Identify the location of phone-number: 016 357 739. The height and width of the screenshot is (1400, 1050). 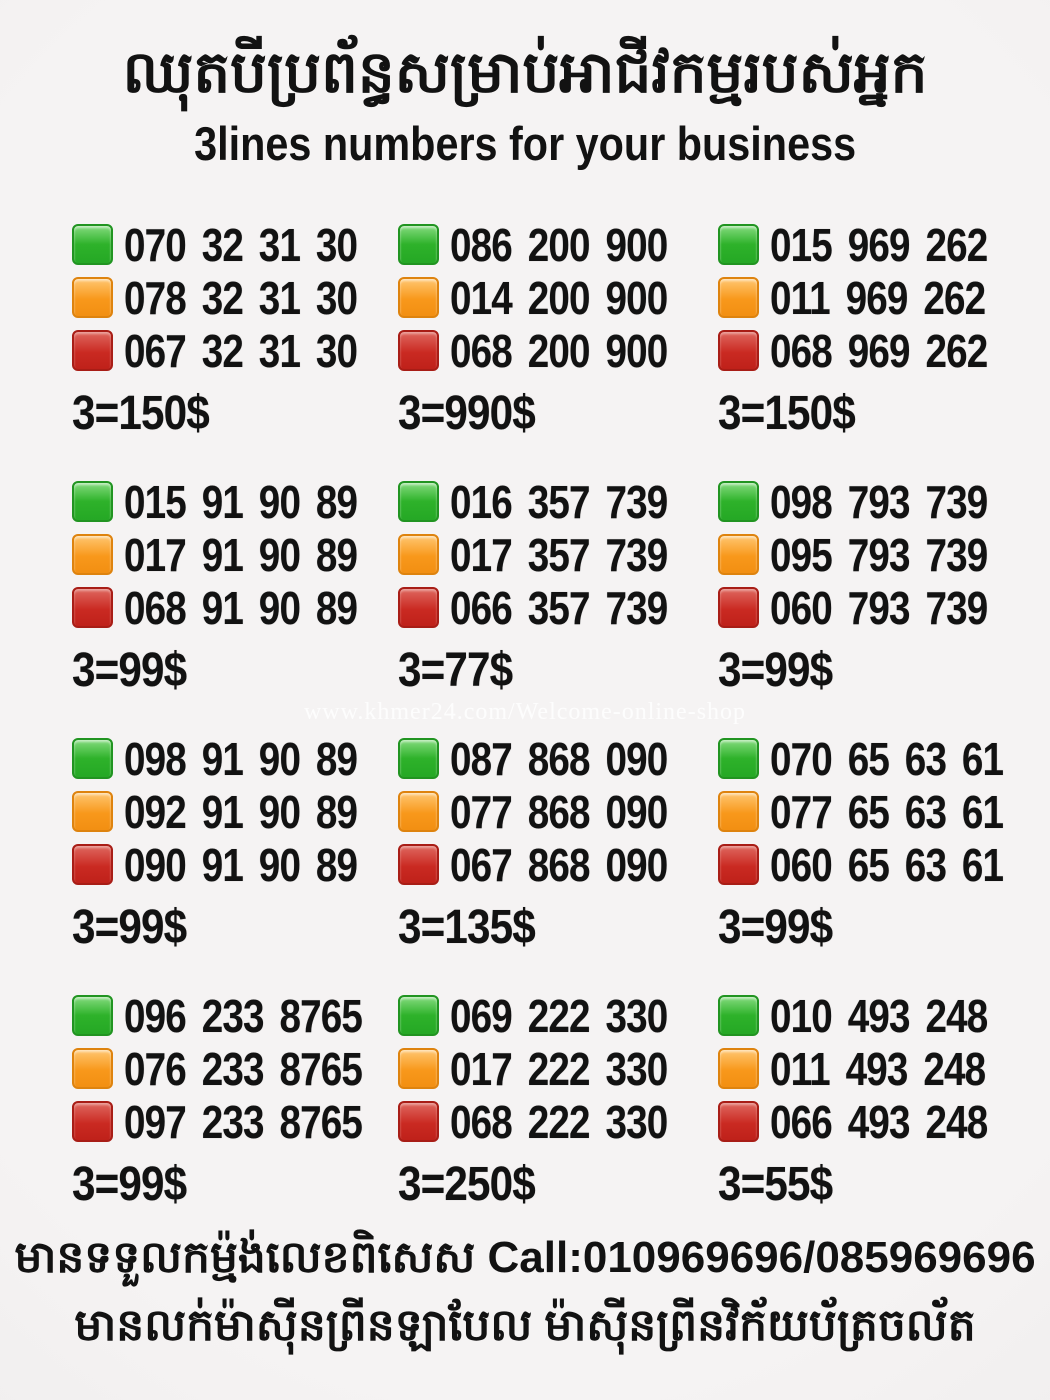
(559, 501).